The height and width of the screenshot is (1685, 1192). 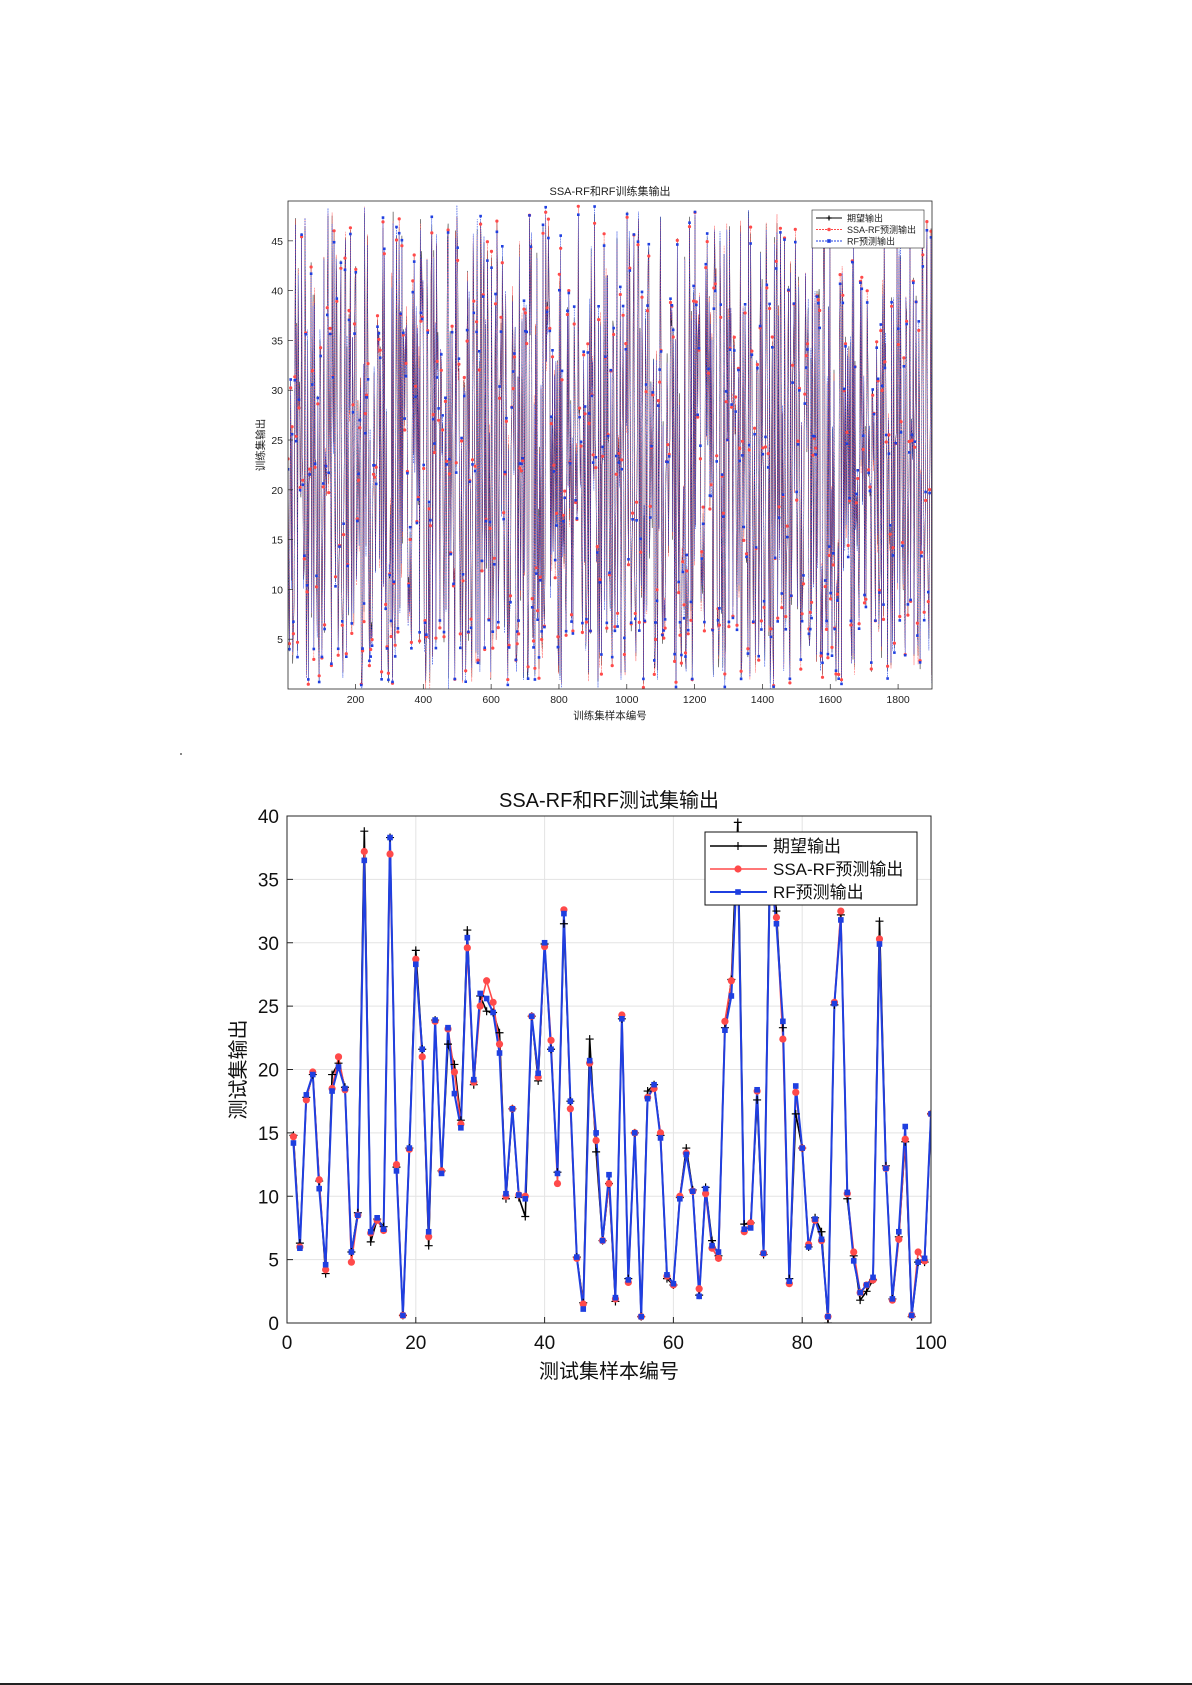 I want to click on test-xlabel: 测试集样本编号, so click(x=609, y=1371).